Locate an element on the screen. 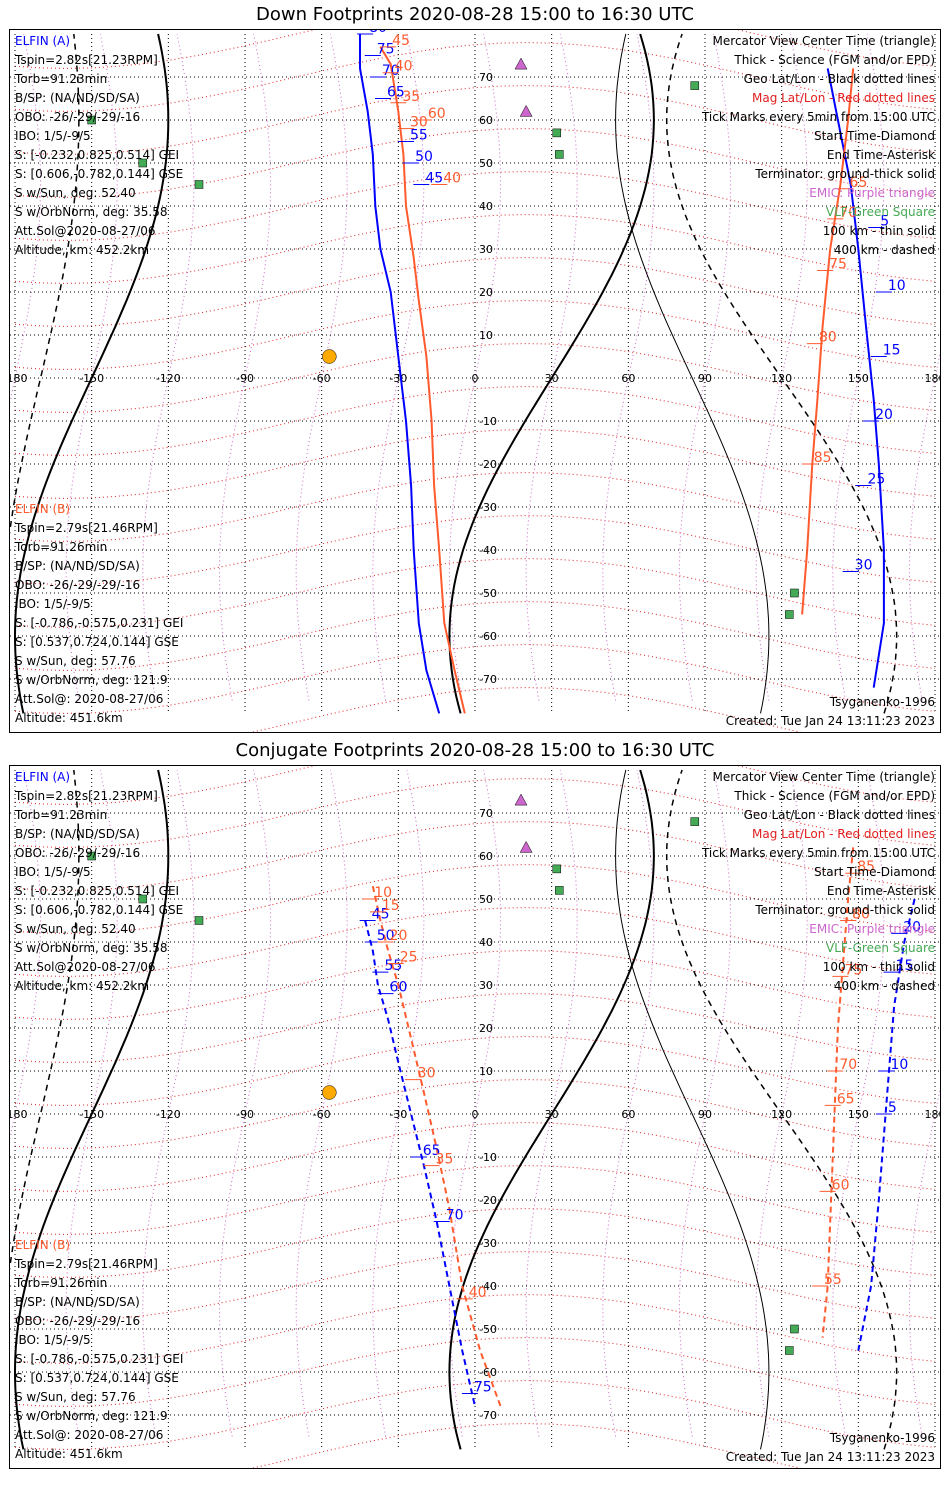 The height and width of the screenshot is (1500, 950). lat-label: 20 is located at coordinates (486, 1028).